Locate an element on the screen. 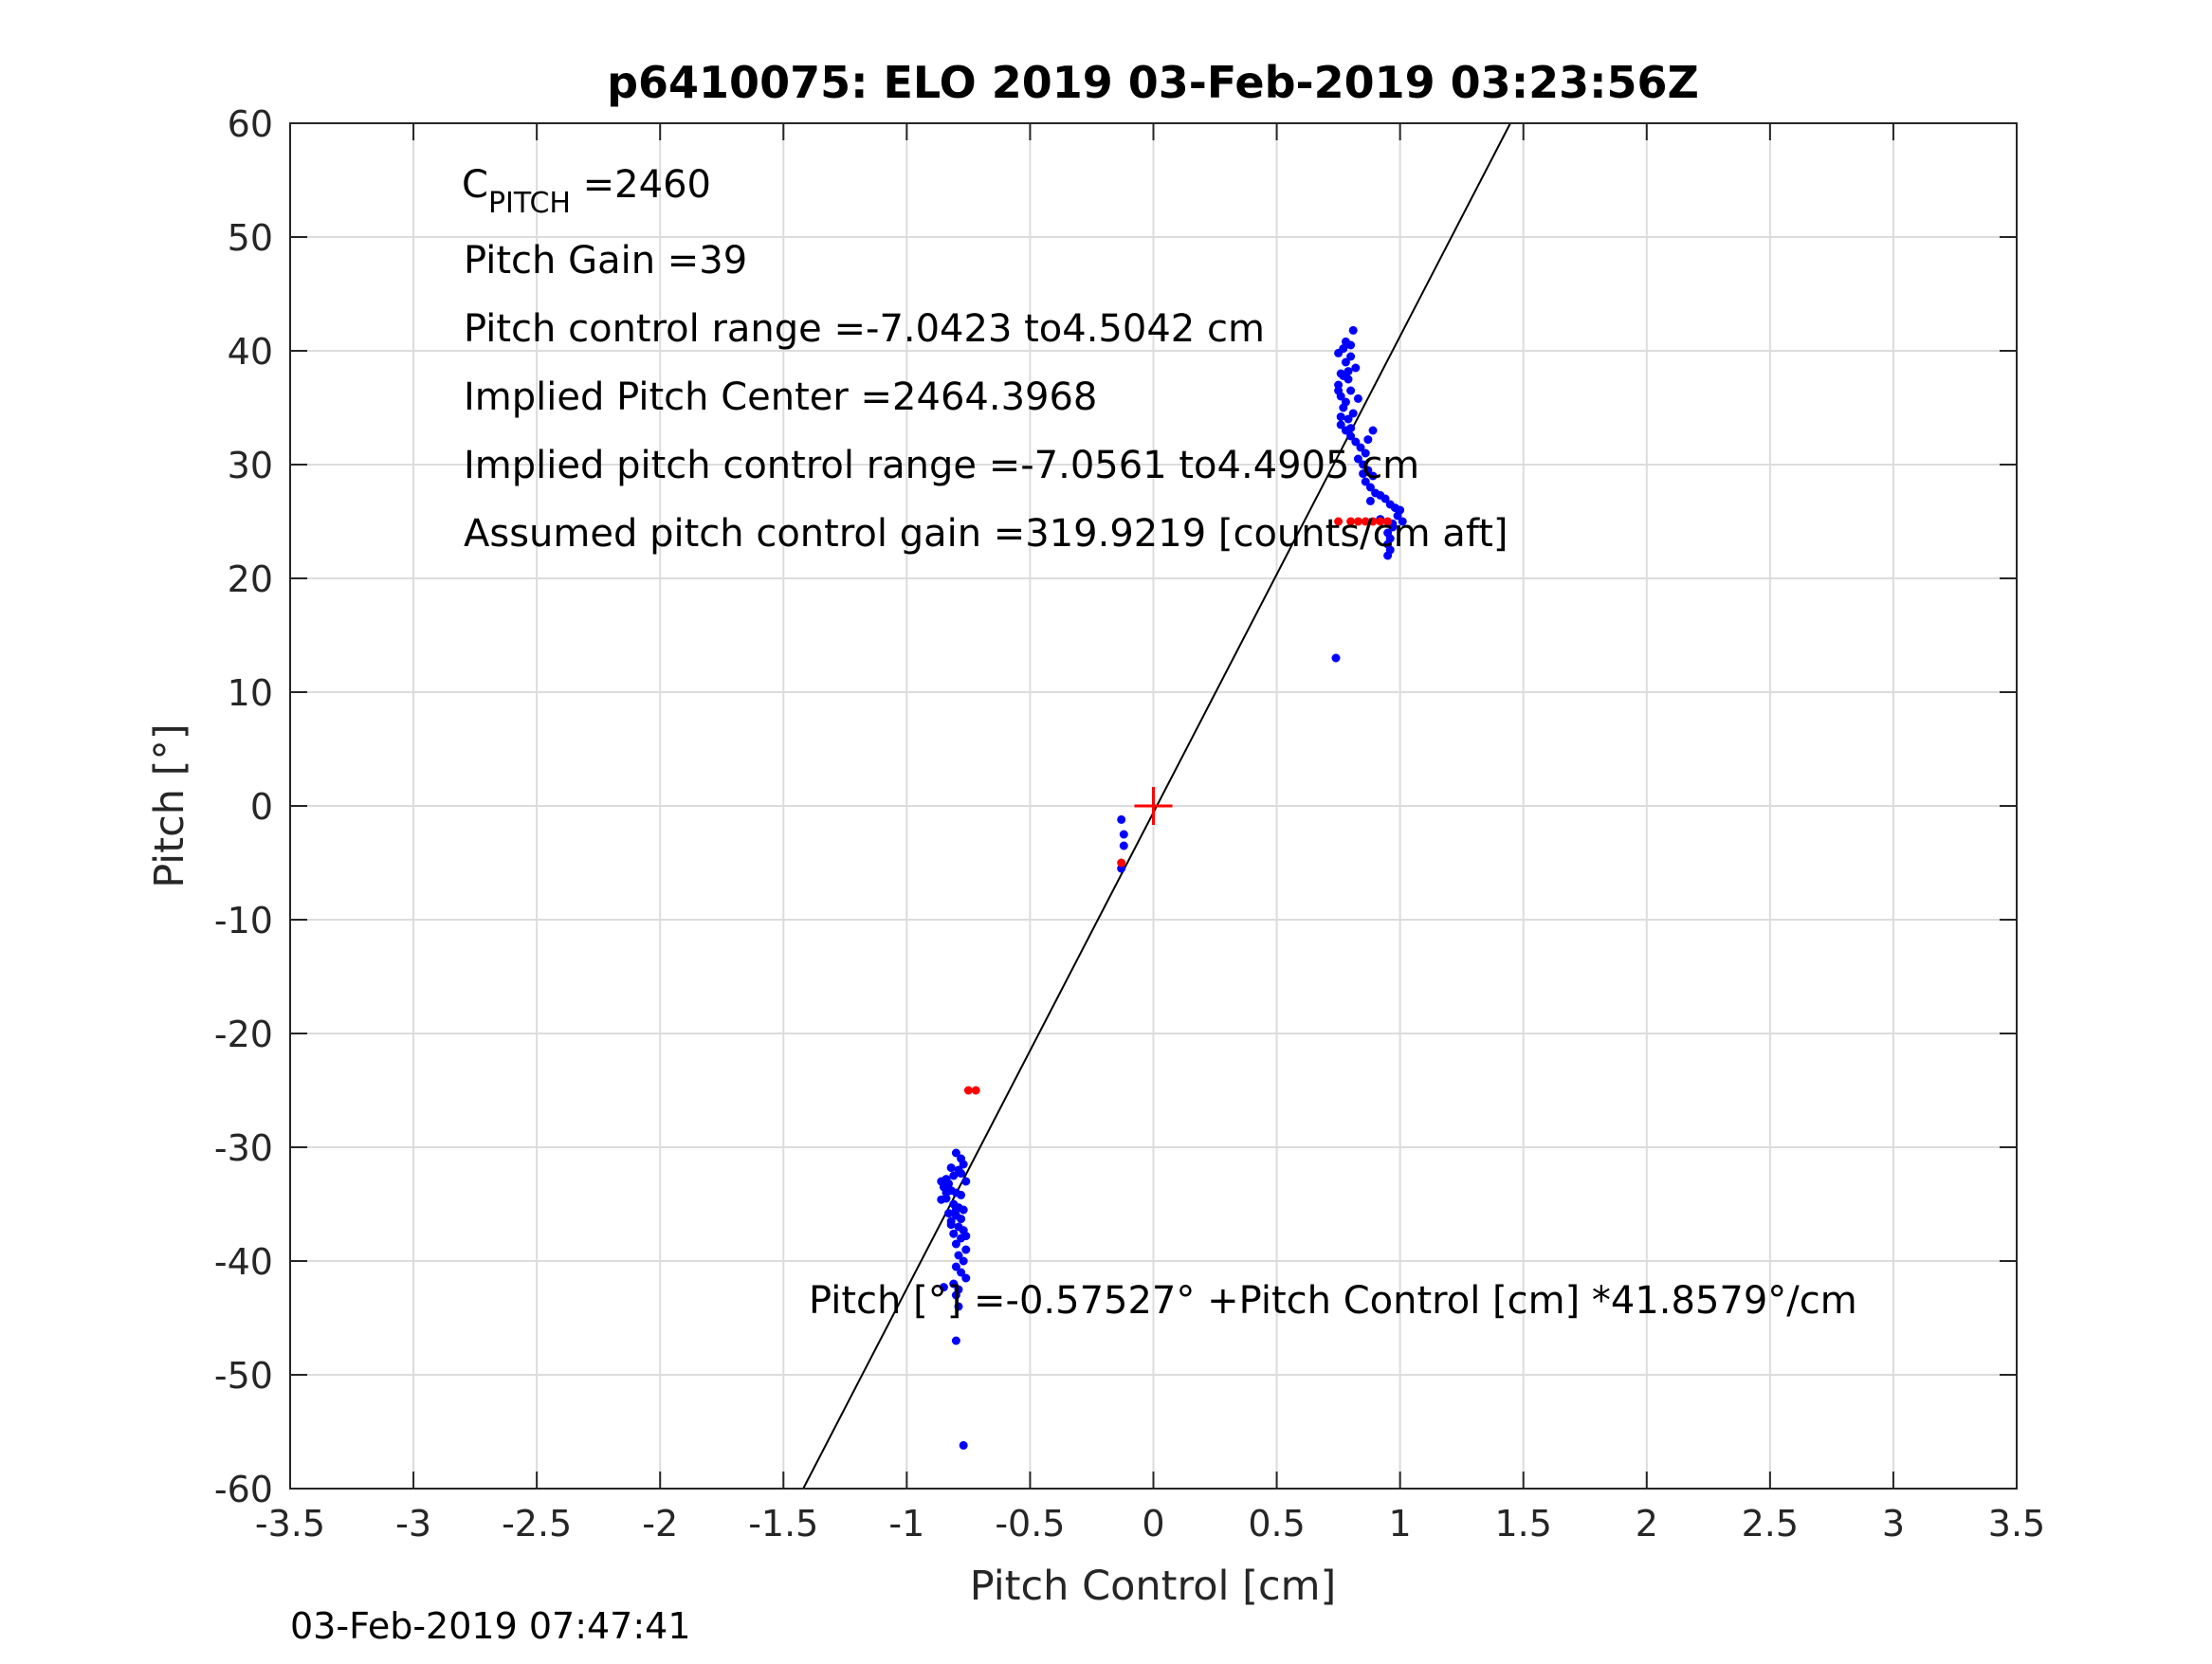 The image size is (2212, 1664). y-tick-label: 0 is located at coordinates (261, 807).